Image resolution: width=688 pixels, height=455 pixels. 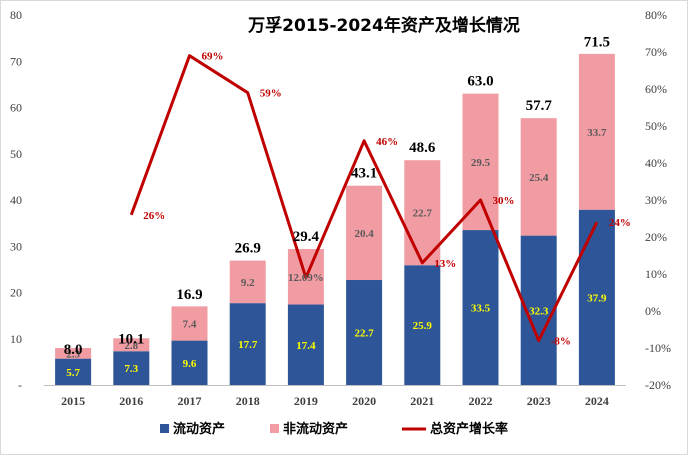 I want to click on noncurrent-assets-label: 12.09%, so click(x=306, y=278).